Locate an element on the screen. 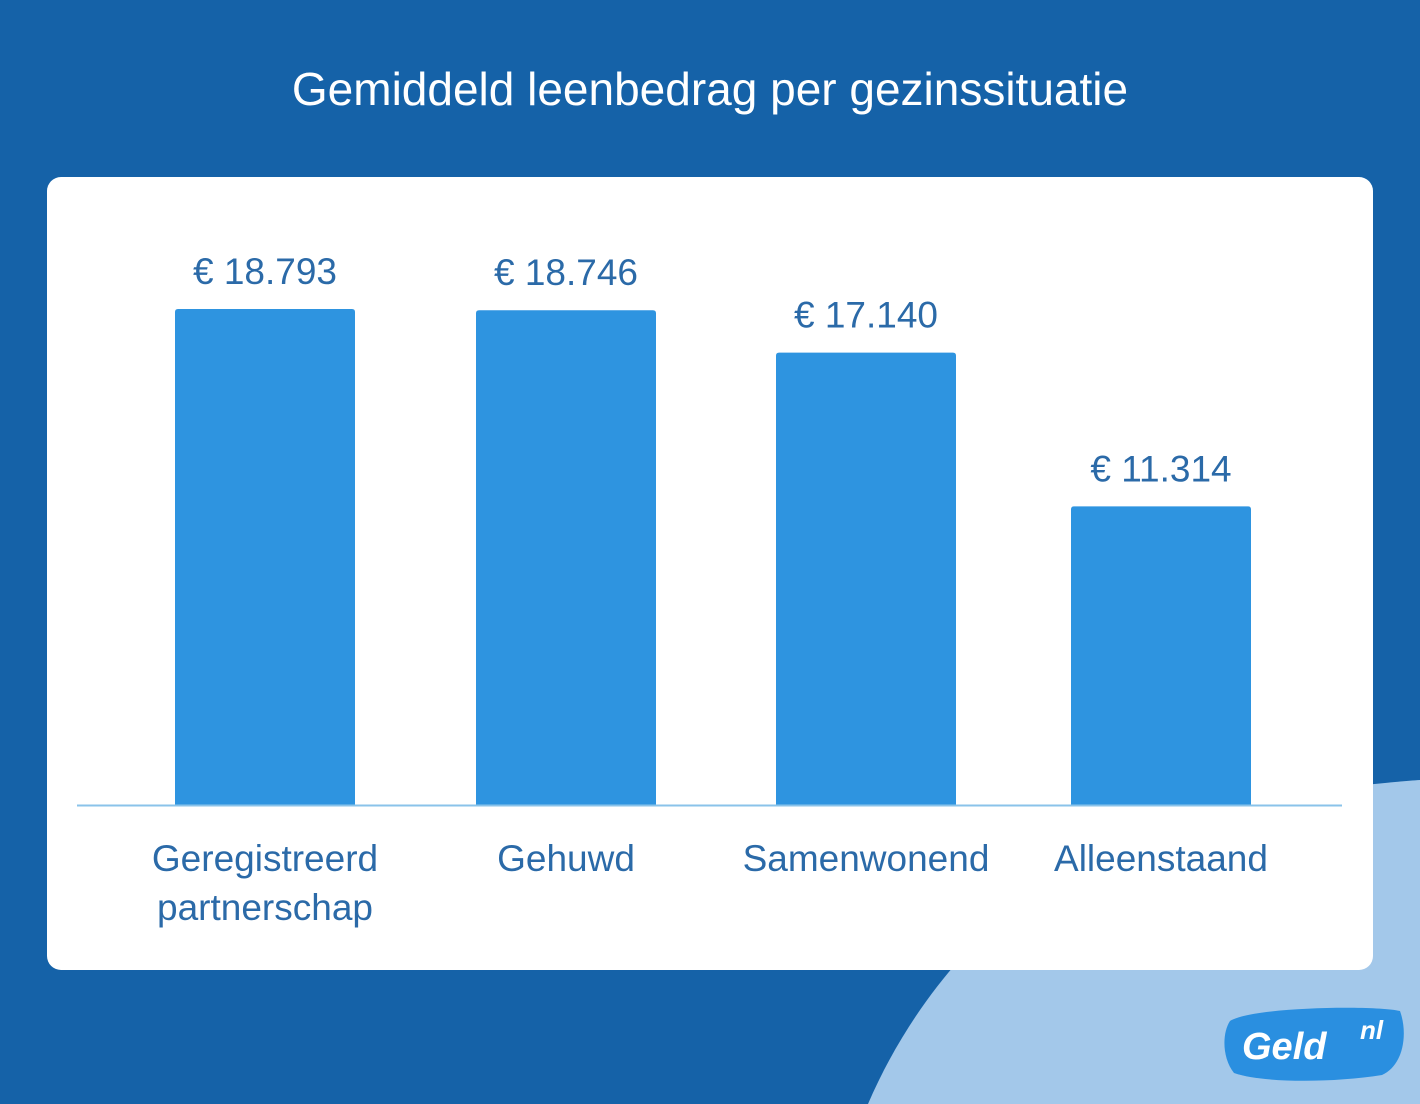 The image size is (1420, 1104). geld-nl-logo: Geld nl is located at coordinates (1314, 1044).